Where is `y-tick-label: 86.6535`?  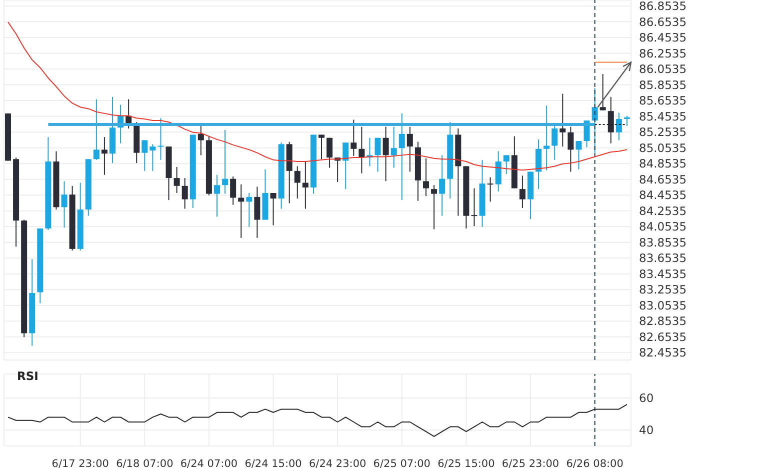
y-tick-label: 86.6535 is located at coordinates (663, 21).